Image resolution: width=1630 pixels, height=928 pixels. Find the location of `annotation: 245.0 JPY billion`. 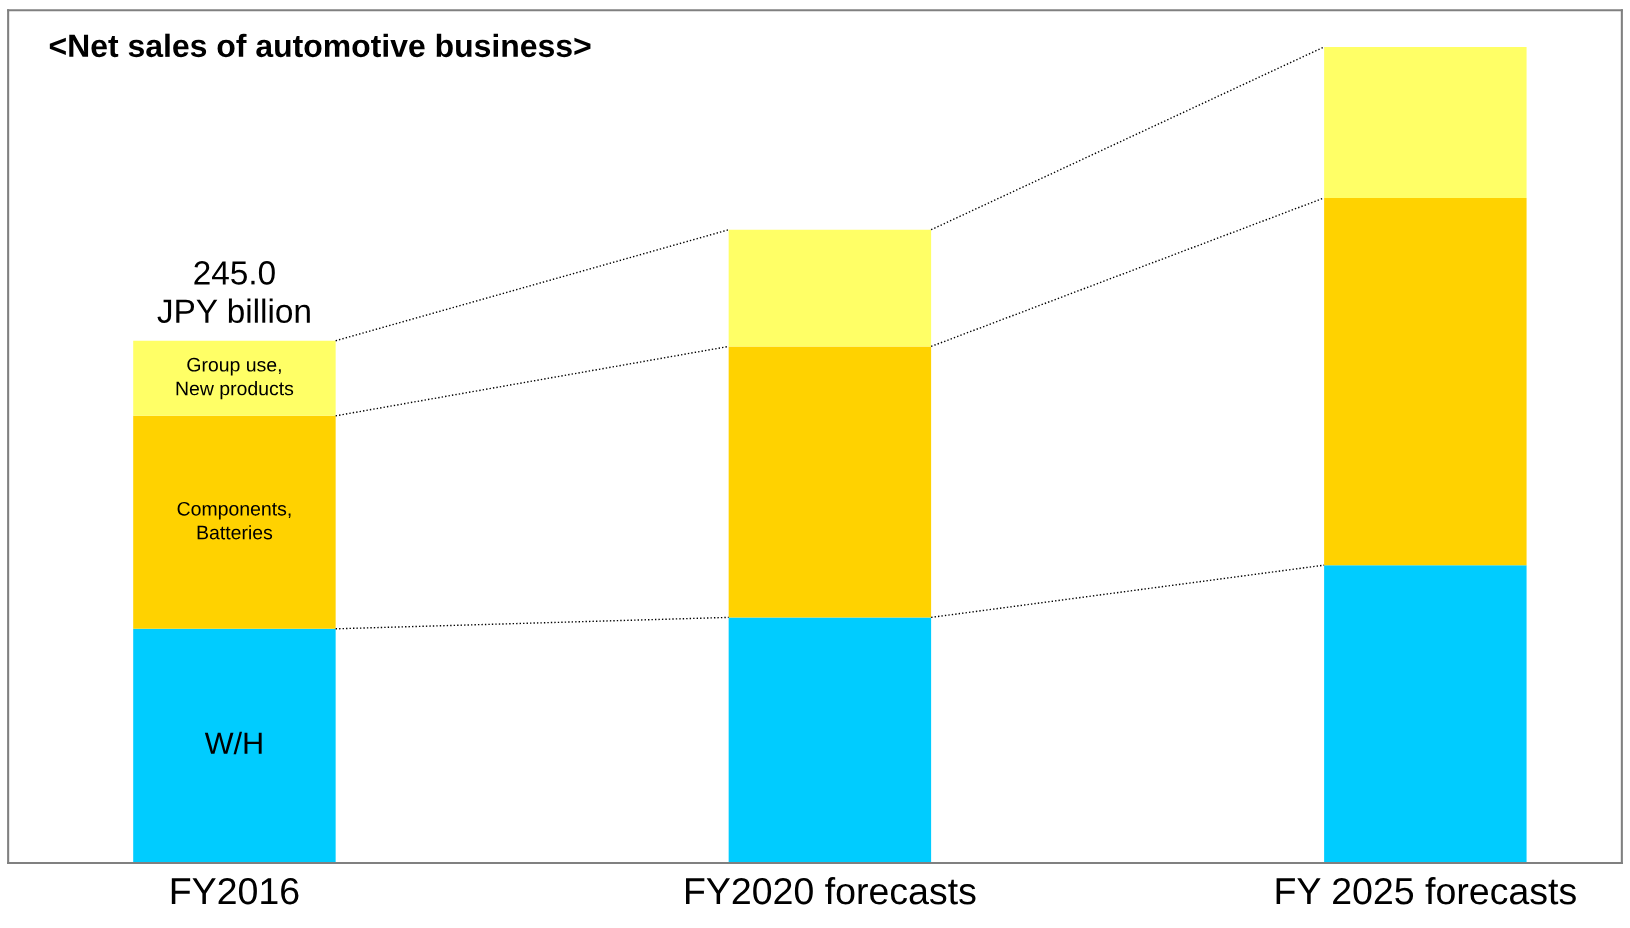

annotation: 245.0 JPY billion is located at coordinates (233, 292).